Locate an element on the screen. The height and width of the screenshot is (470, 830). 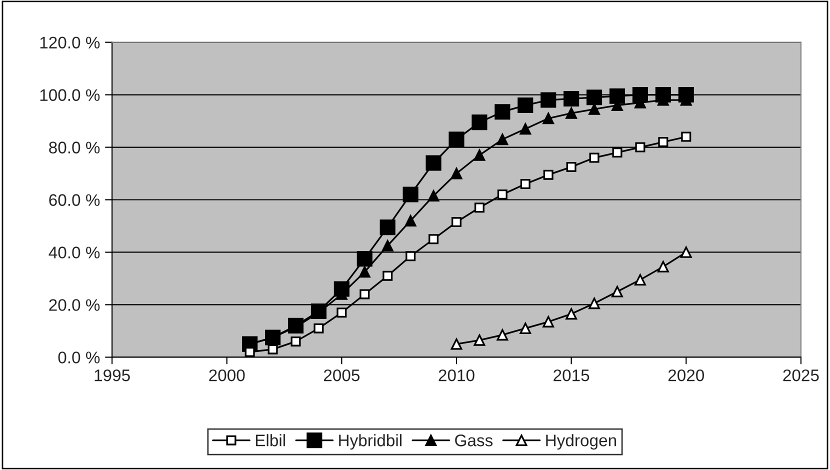
legend-label: Hydrogen is located at coordinates (581, 442).